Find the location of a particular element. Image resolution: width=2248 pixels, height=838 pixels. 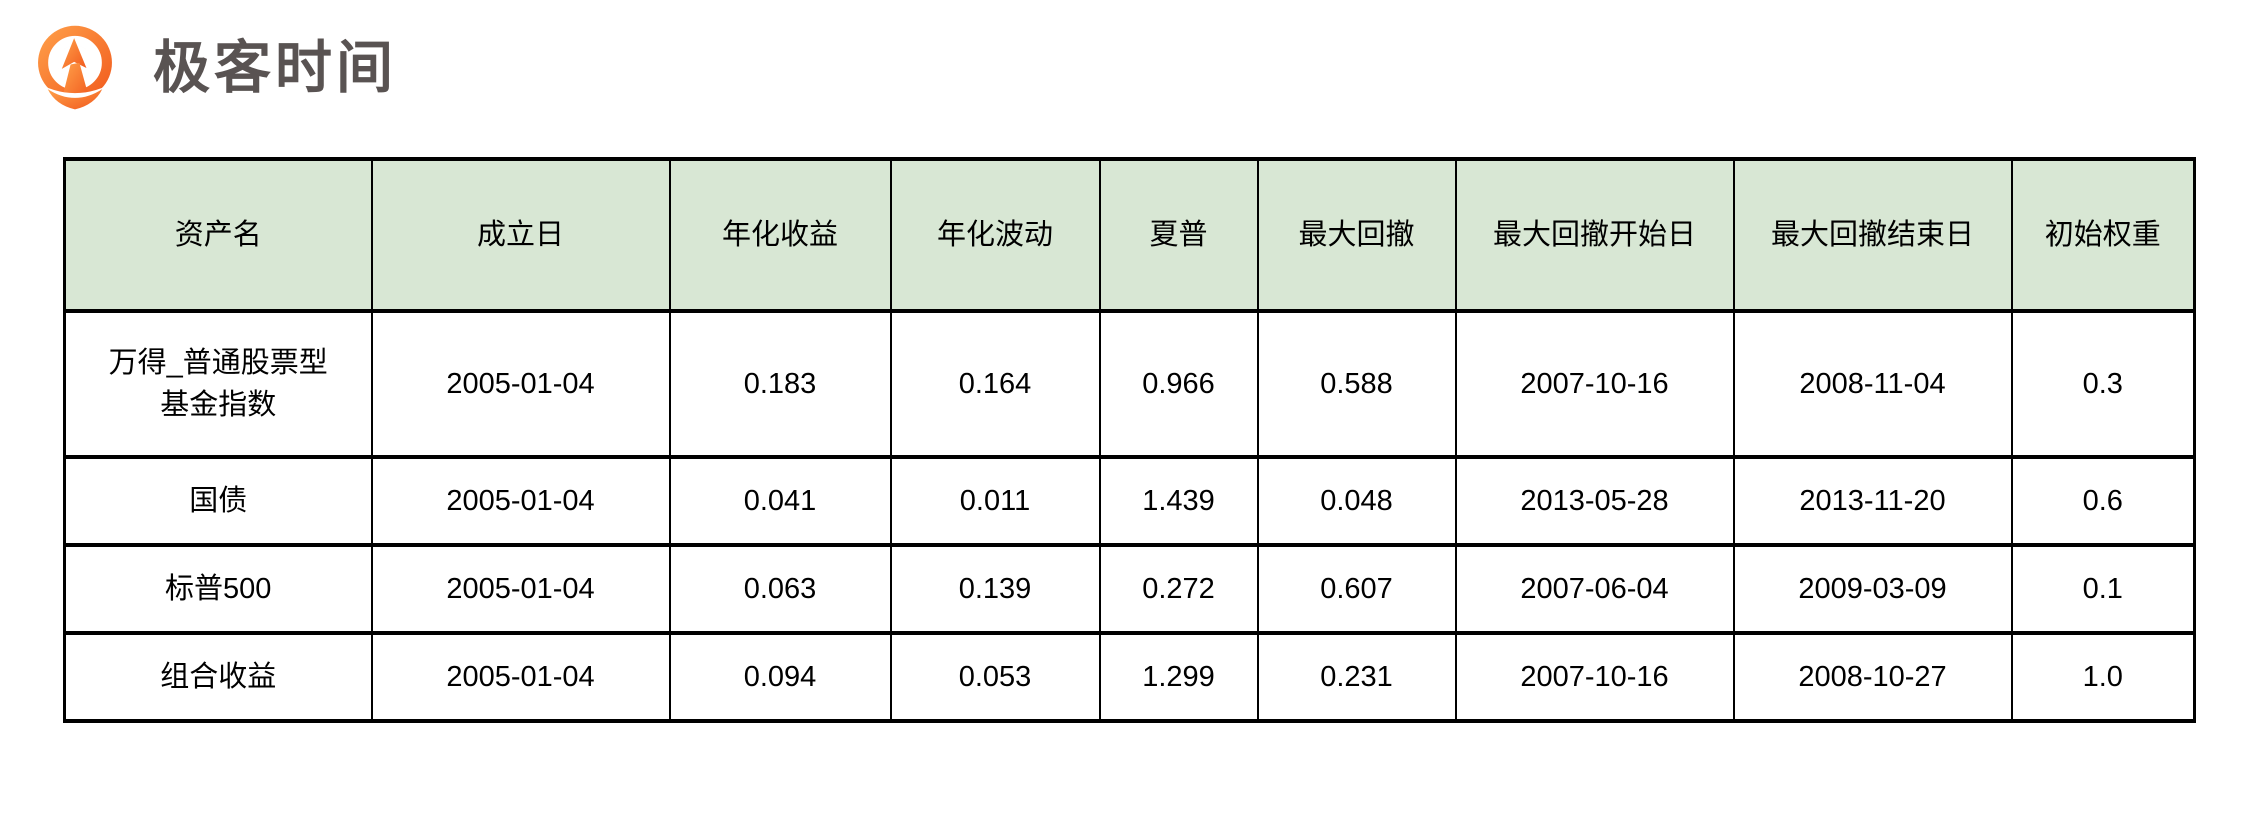

cell-asset-name: 组合收益 is located at coordinates (218, 677).